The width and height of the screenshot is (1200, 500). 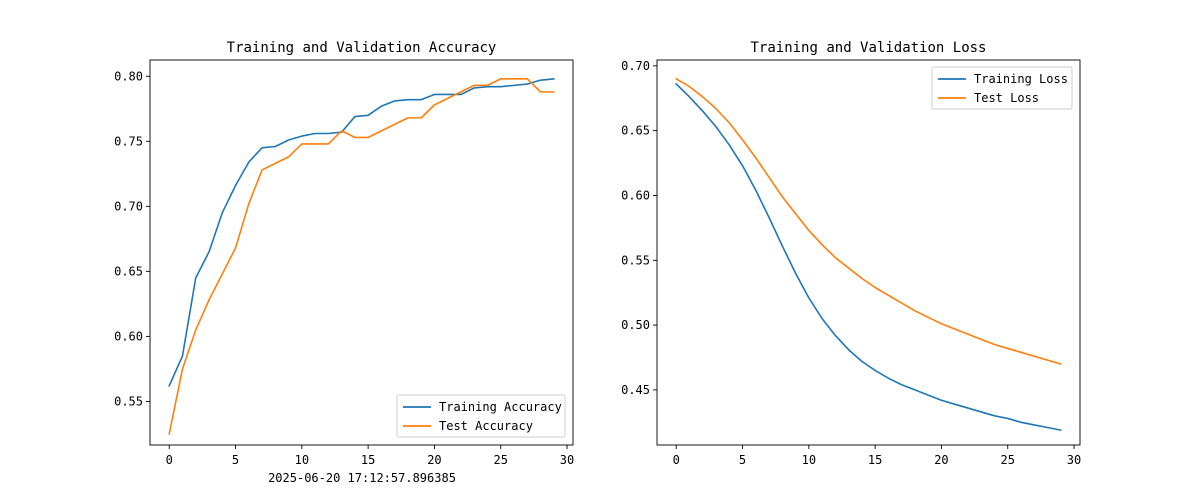 What do you see at coordinates (1021, 79) in the screenshot?
I see `legend-label: Training Loss` at bounding box center [1021, 79].